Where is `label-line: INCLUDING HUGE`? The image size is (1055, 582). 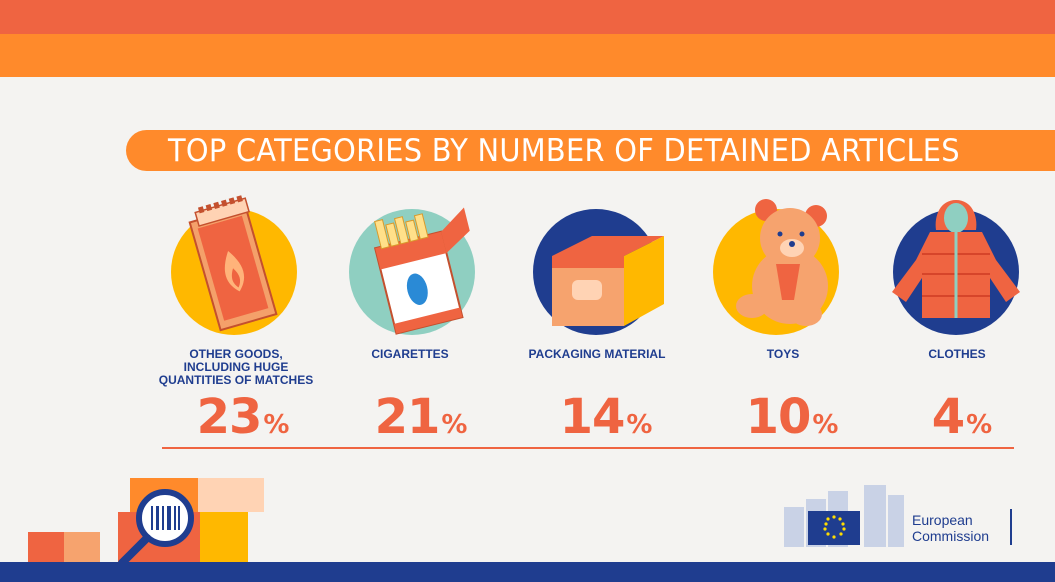
label-line: INCLUDING HUGE is located at coordinates (236, 367).